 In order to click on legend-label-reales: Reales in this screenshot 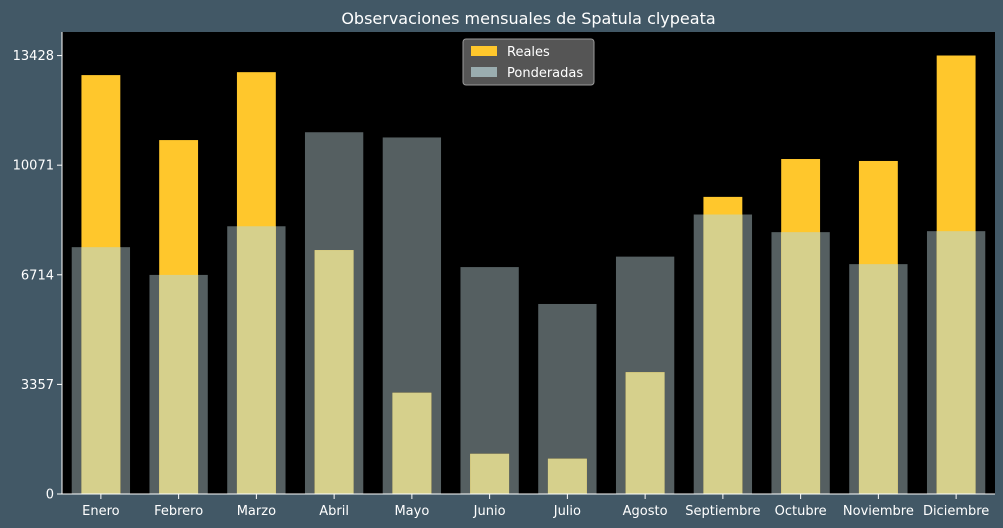, I will do `click(528, 52)`.